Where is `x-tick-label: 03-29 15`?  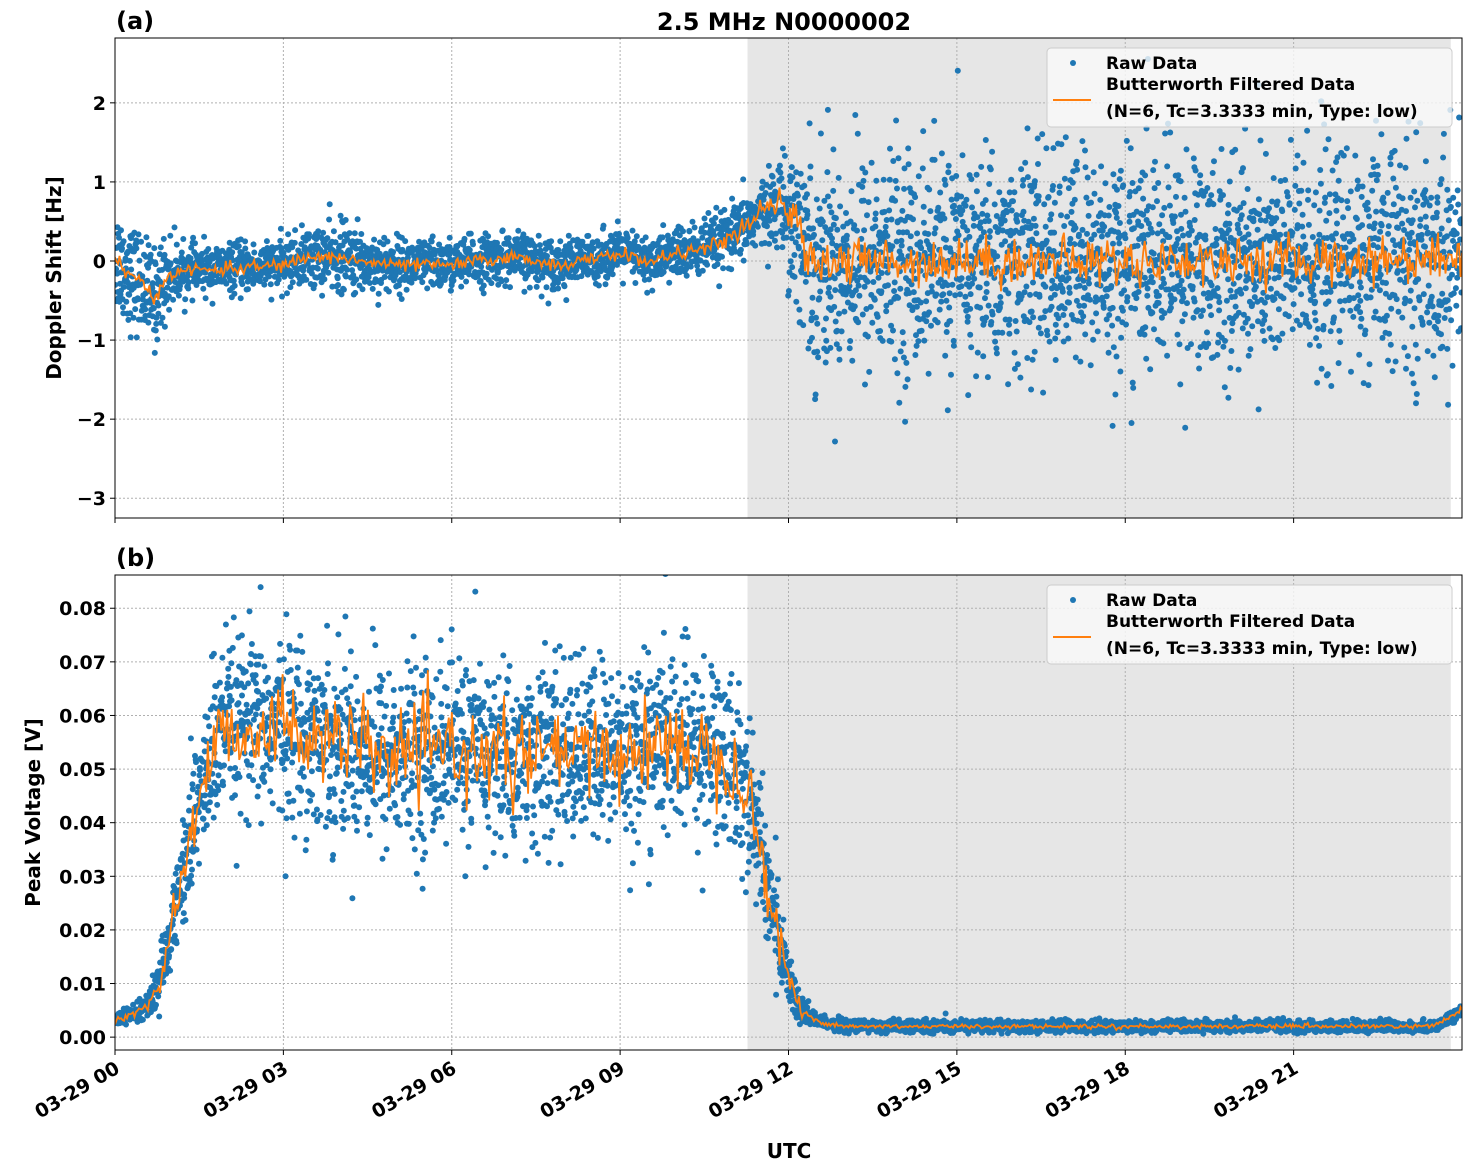
x-tick-label: 03-29 15 is located at coordinates (919, 1090).